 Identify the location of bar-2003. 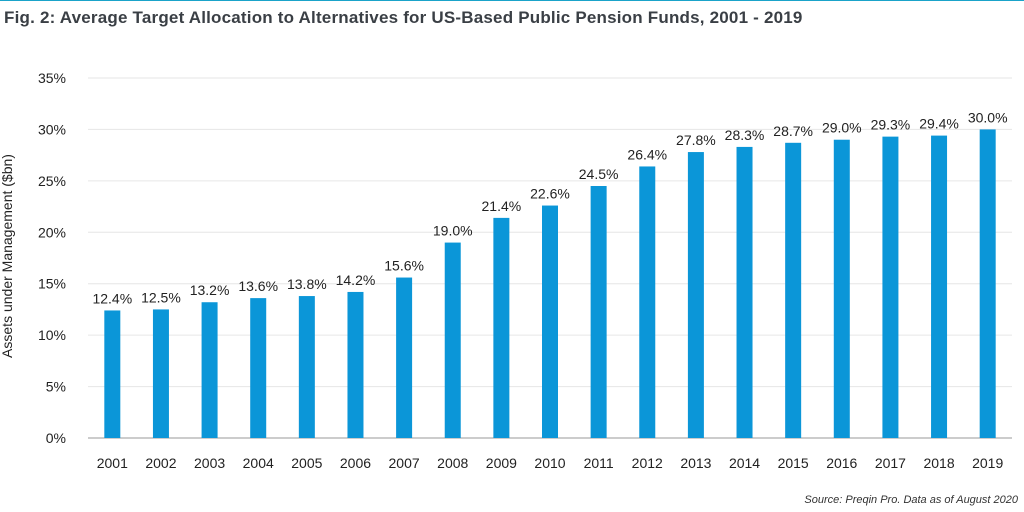
(209, 370).